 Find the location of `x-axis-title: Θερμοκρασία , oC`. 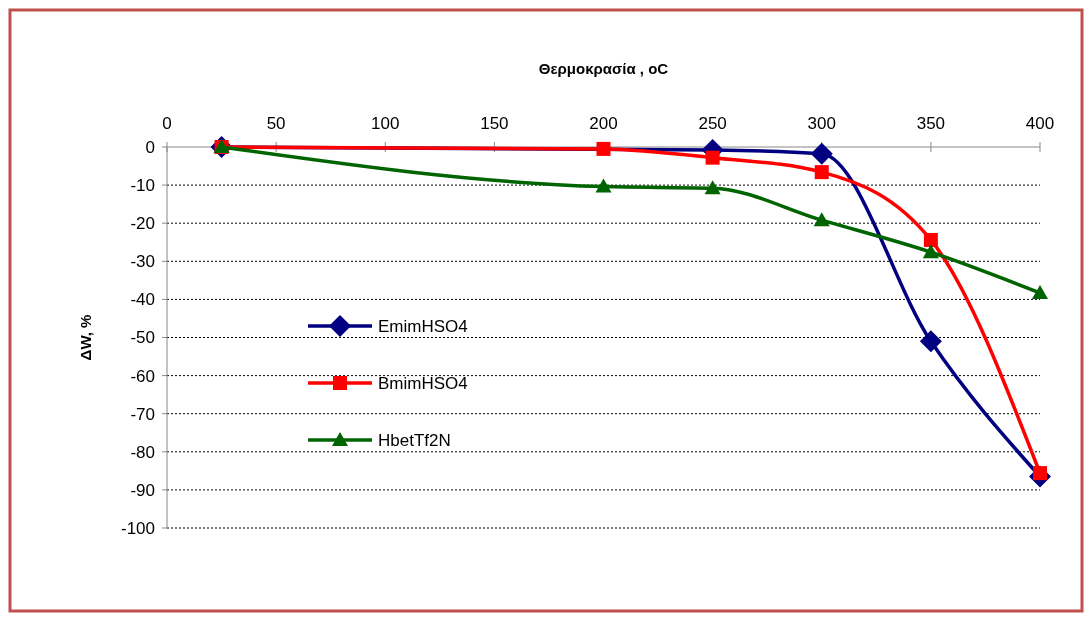

x-axis-title: Θερμοκρασία , oC is located at coordinates (603, 68).